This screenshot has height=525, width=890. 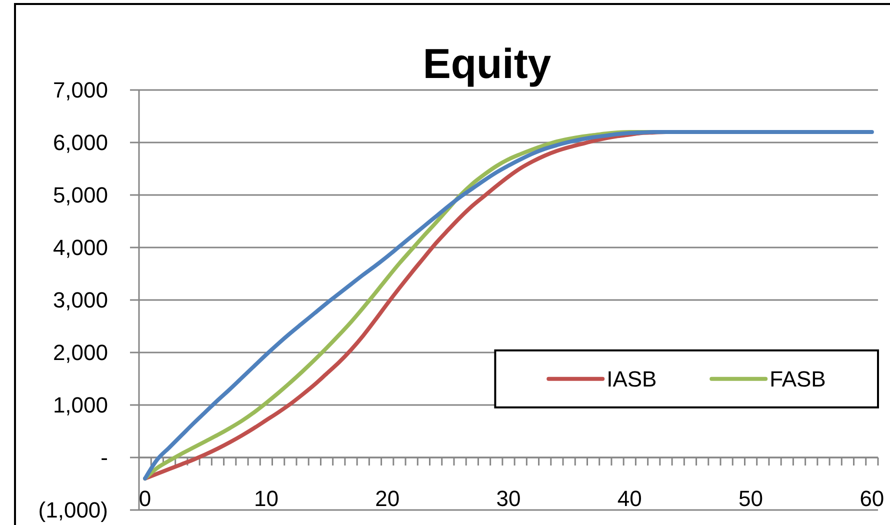 What do you see at coordinates (80, 142) in the screenshot?
I see `y-tick-label: 6,000` at bounding box center [80, 142].